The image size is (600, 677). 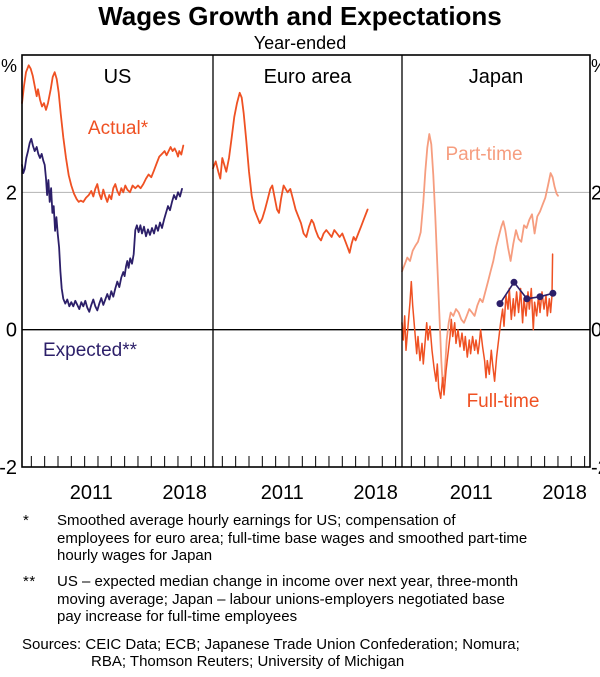 What do you see at coordinates (496, 77) in the screenshot?
I see `panel-title-japan: Japan` at bounding box center [496, 77].